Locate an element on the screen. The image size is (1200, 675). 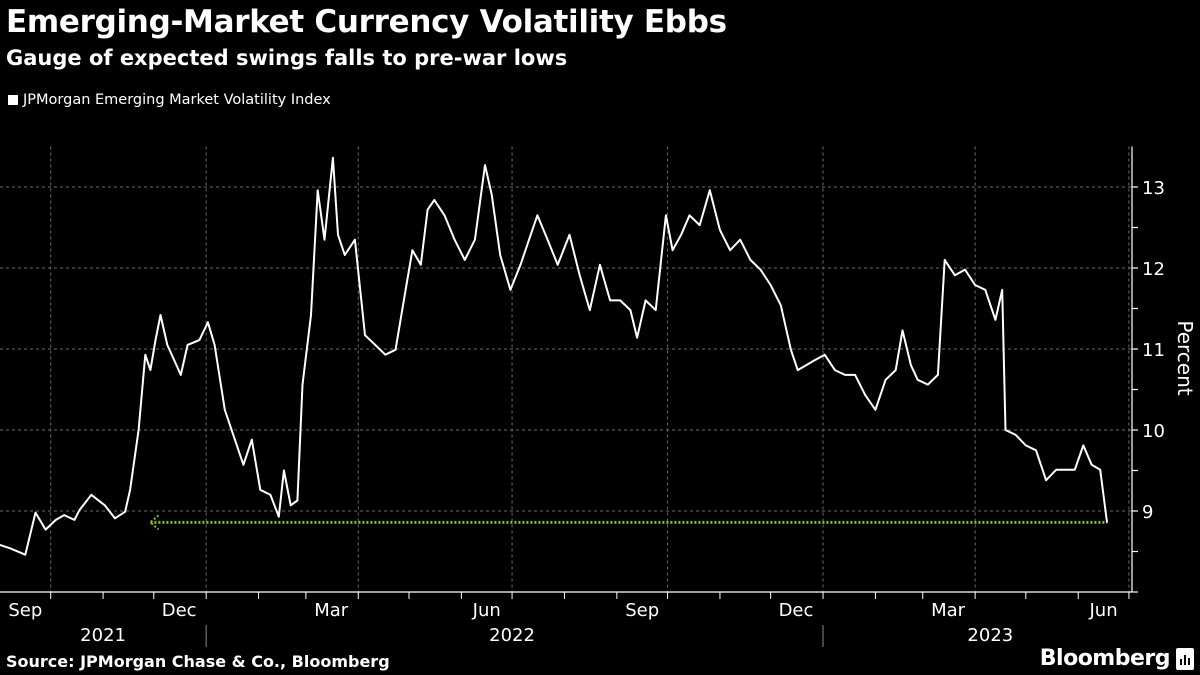
y-axis-label: Percent is located at coordinates (1185, 357).